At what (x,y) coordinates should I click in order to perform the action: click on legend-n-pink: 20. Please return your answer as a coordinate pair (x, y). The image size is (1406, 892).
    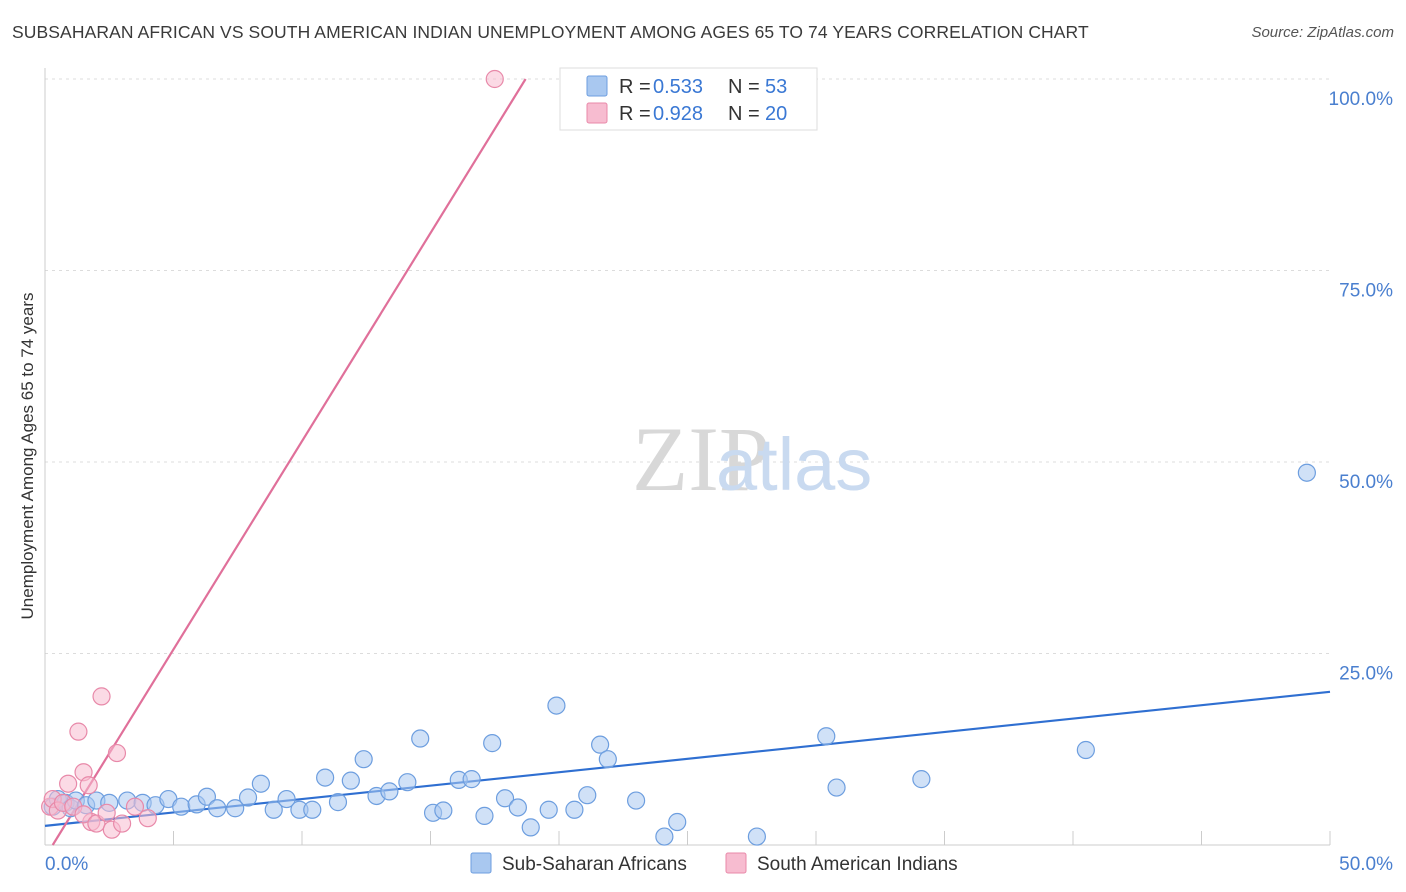
    Looking at the image, I should click on (776, 114).